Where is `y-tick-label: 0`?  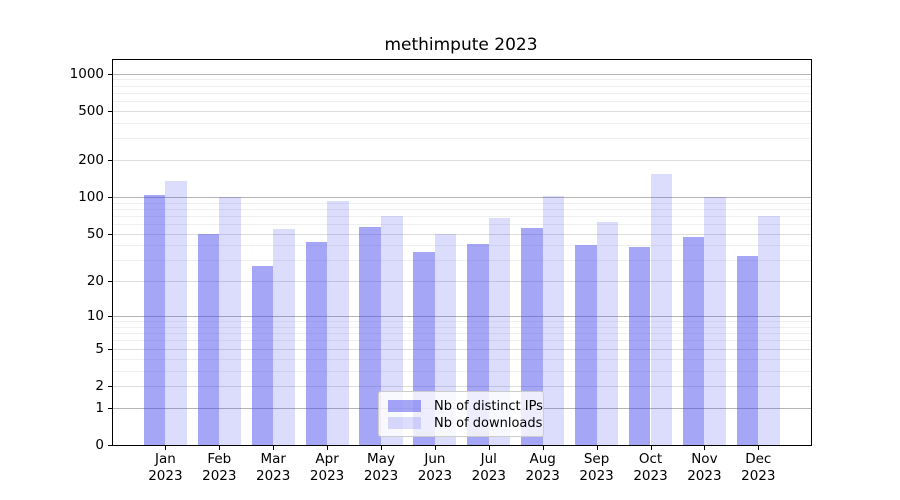 y-tick-label: 0 is located at coordinates (99, 445).